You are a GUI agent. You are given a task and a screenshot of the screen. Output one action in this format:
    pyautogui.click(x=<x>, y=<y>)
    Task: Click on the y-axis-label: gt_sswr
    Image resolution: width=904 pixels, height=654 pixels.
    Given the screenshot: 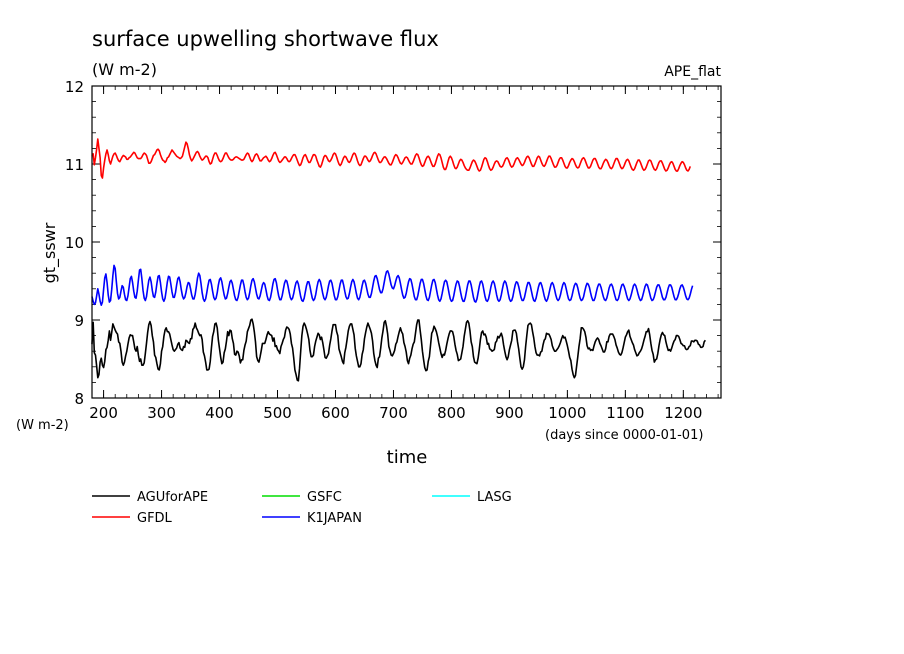 What is the action you would take?
    pyautogui.click(x=50, y=252)
    